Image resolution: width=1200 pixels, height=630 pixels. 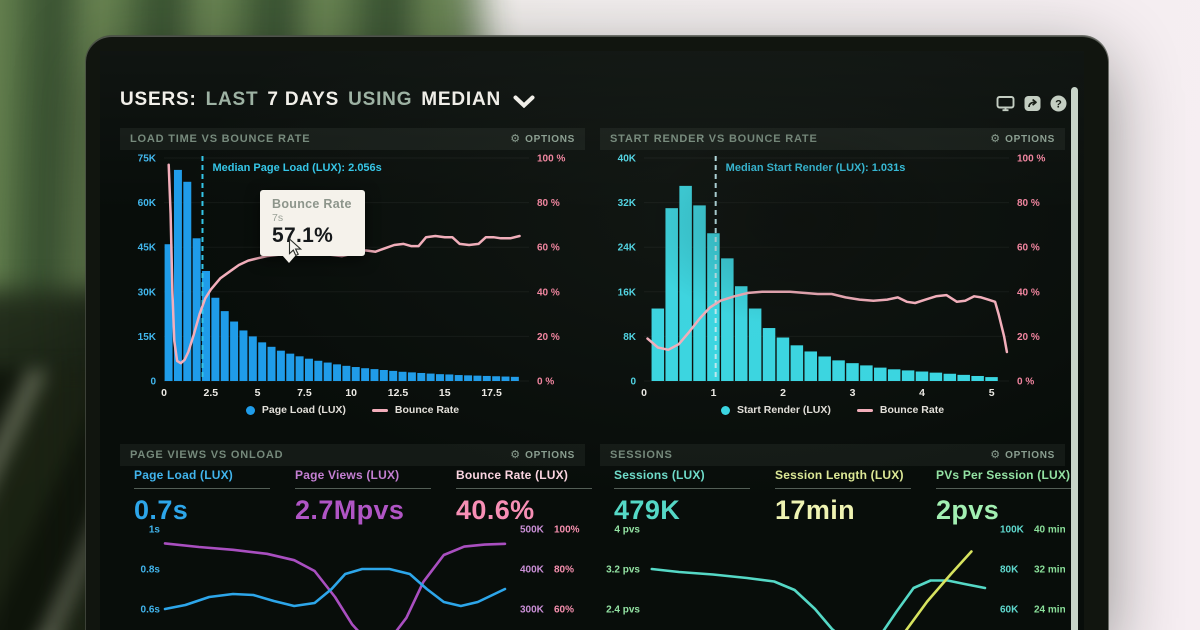 What do you see at coordinates (627, 248) in the screenshot?
I see `svg-text: 24K` at bounding box center [627, 248].